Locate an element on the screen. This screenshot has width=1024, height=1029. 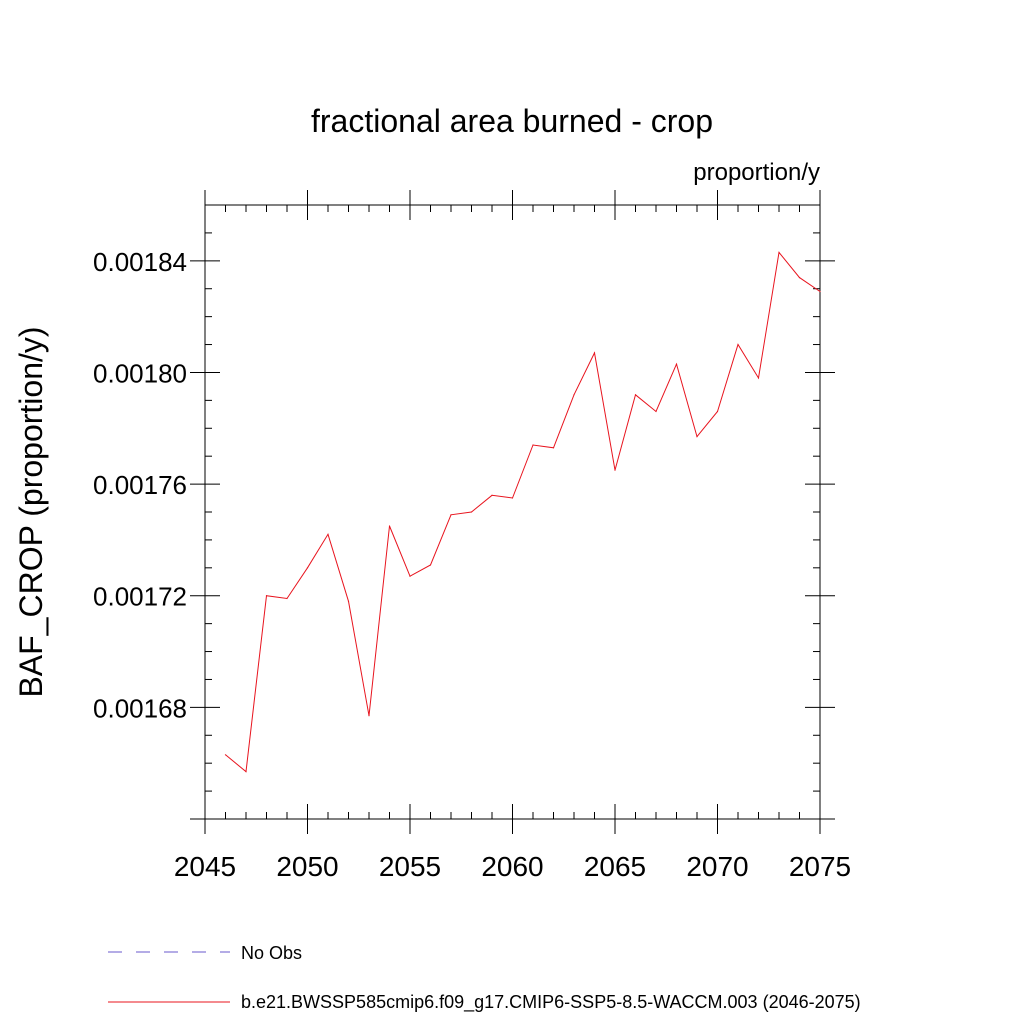
y-tick-label: 0.00184 is located at coordinates (140, 262).